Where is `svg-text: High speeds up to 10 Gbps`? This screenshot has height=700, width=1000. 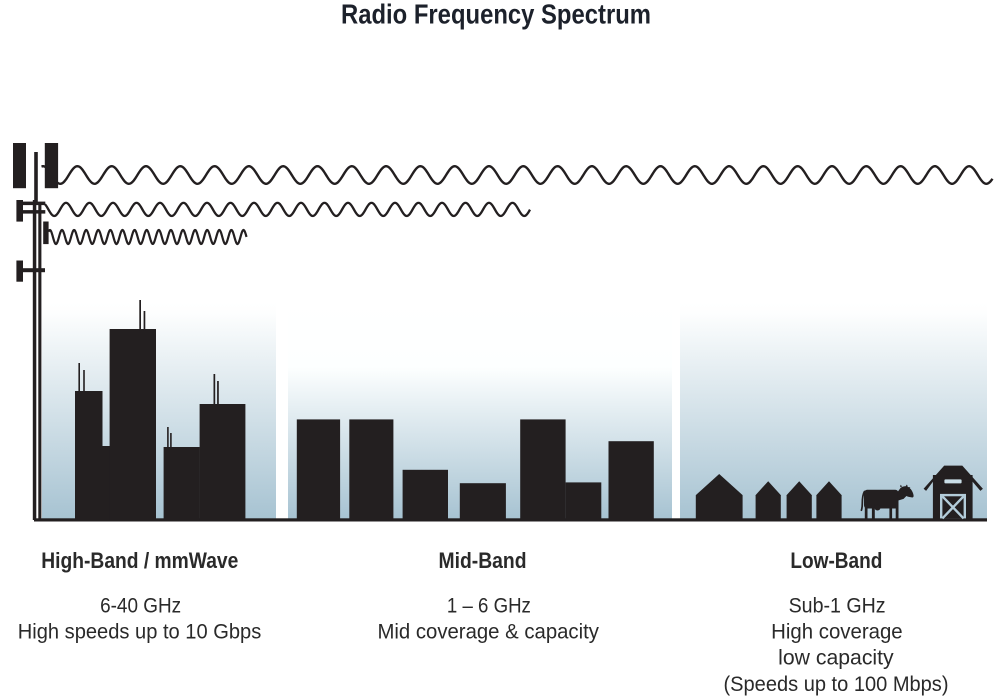
svg-text: High speeds up to 10 Gbps is located at coordinates (140, 631).